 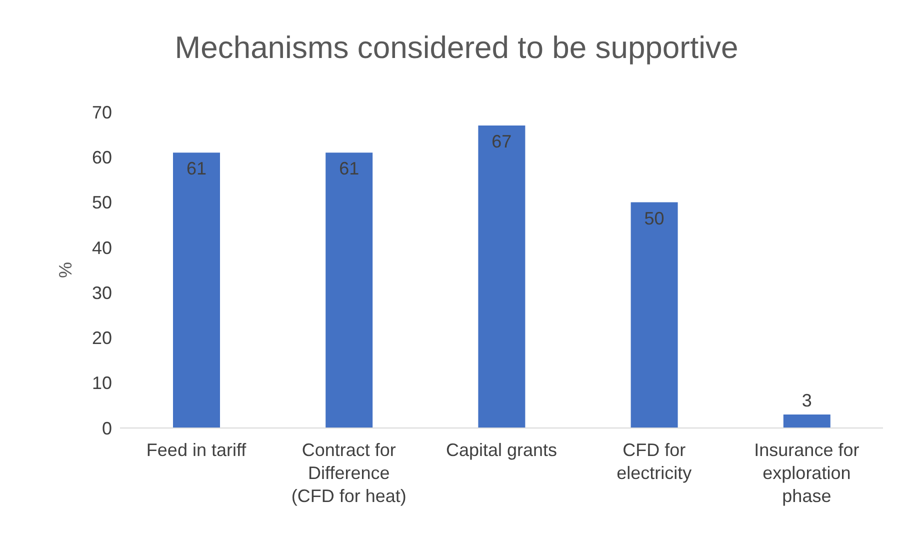 I want to click on y-tick-label: 30, so click(x=102, y=292).